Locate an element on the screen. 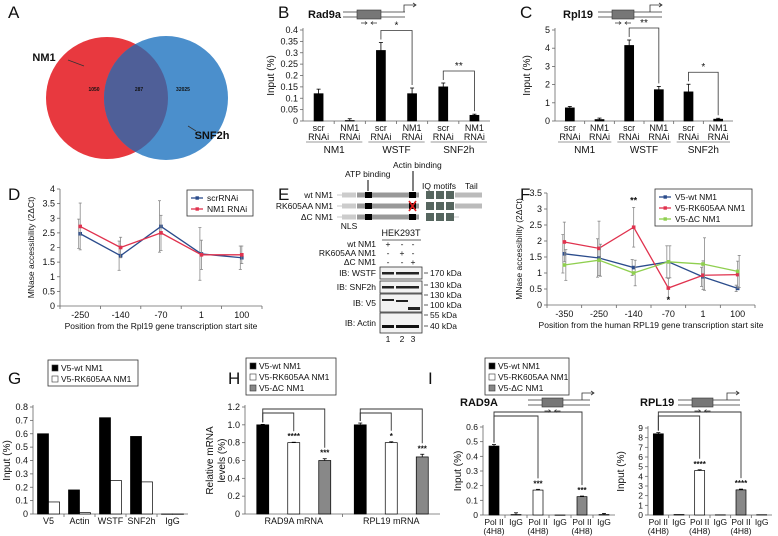  panel-label-d: D is located at coordinates (14, 194).